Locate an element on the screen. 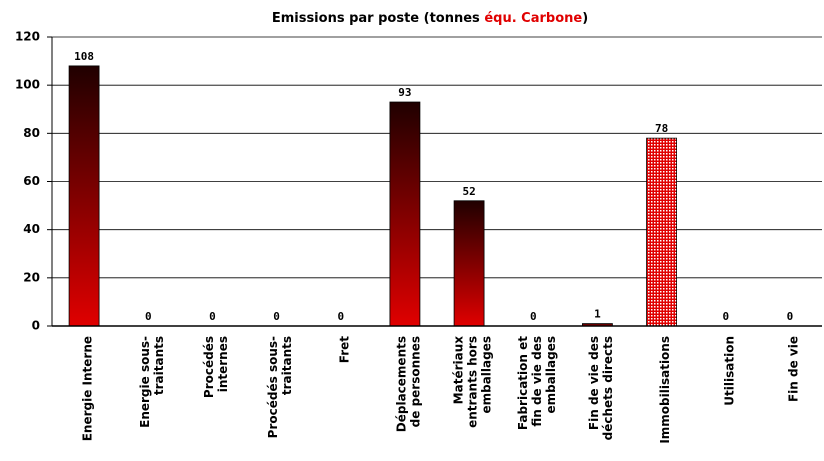 This screenshot has width=824, height=461. x-tick-label: Procédés is located at coordinates (209, 367).